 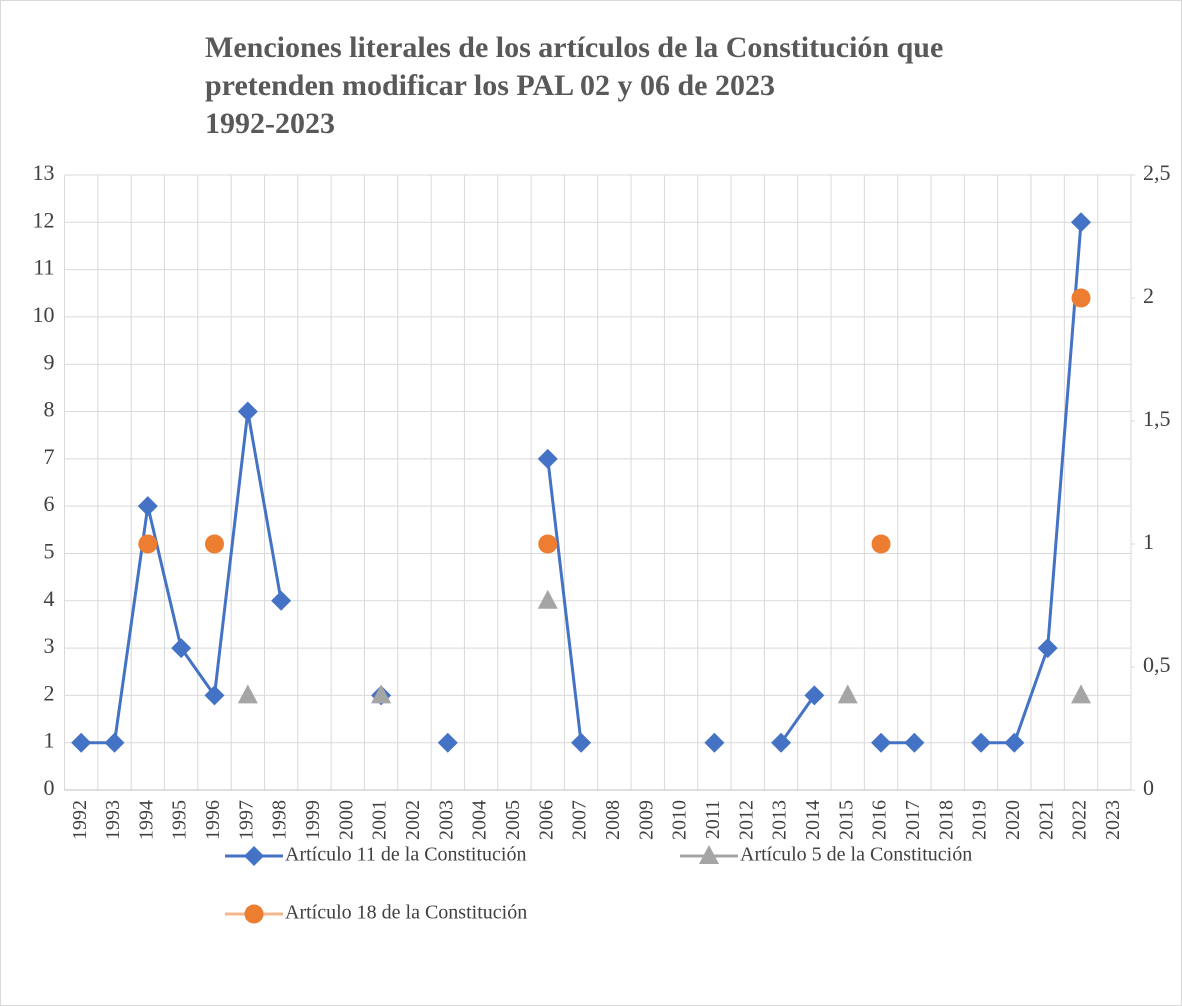 I want to click on x-tick-label: 2006, so click(x=546, y=820).